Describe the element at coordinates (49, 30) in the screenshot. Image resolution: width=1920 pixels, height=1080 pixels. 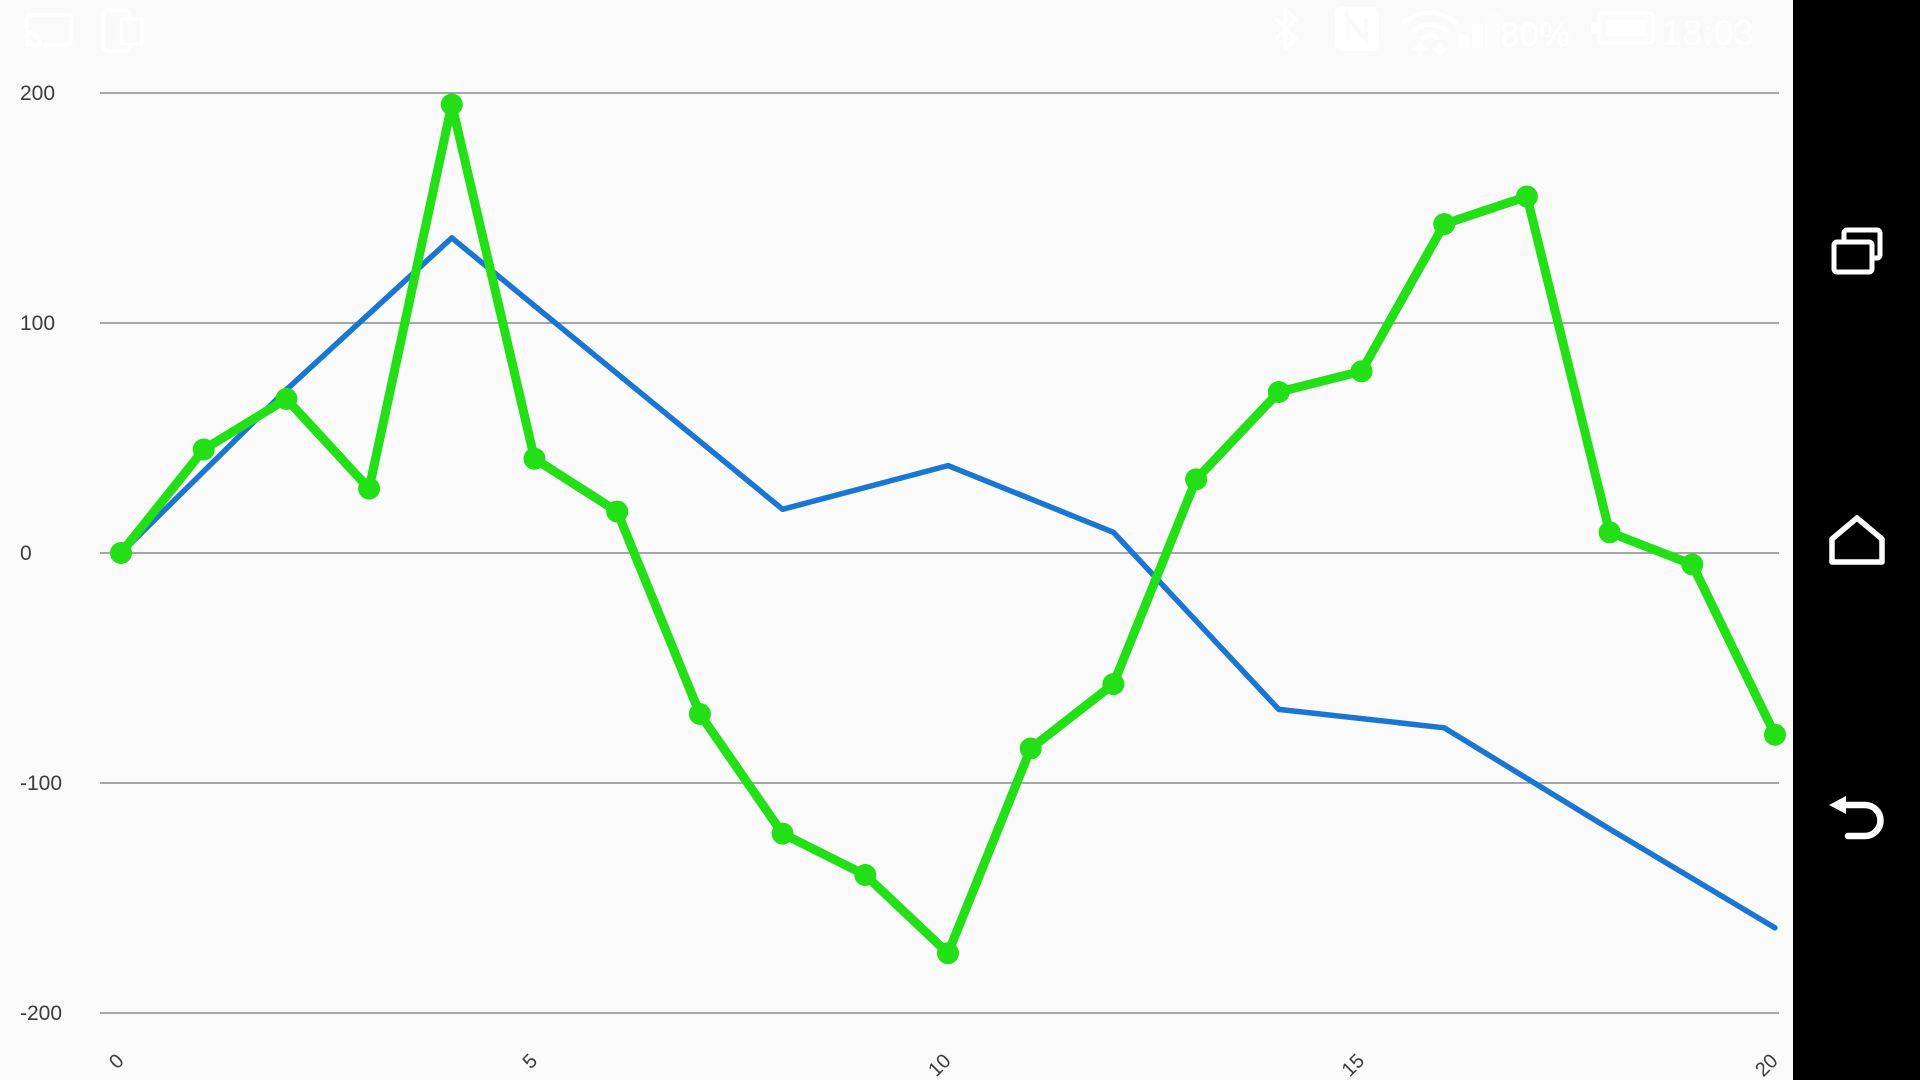
I see `cast-icon` at that location.